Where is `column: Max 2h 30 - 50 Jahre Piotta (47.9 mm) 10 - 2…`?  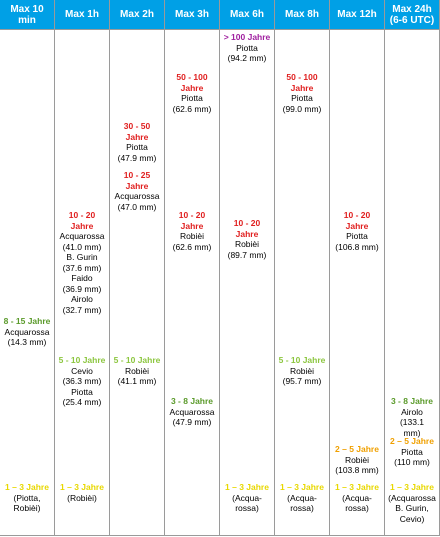
column: Max 2h 30 - 50 Jahre Piotta (47.9 mm) 10 - 2… is located at coordinates (137, 268).